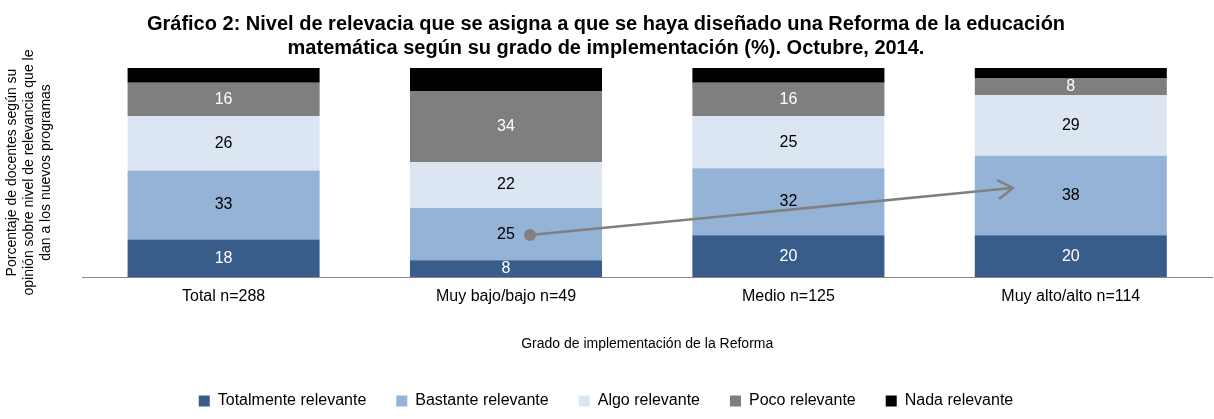 The image size is (1214, 419). I want to click on data-label: 33, so click(223, 204).